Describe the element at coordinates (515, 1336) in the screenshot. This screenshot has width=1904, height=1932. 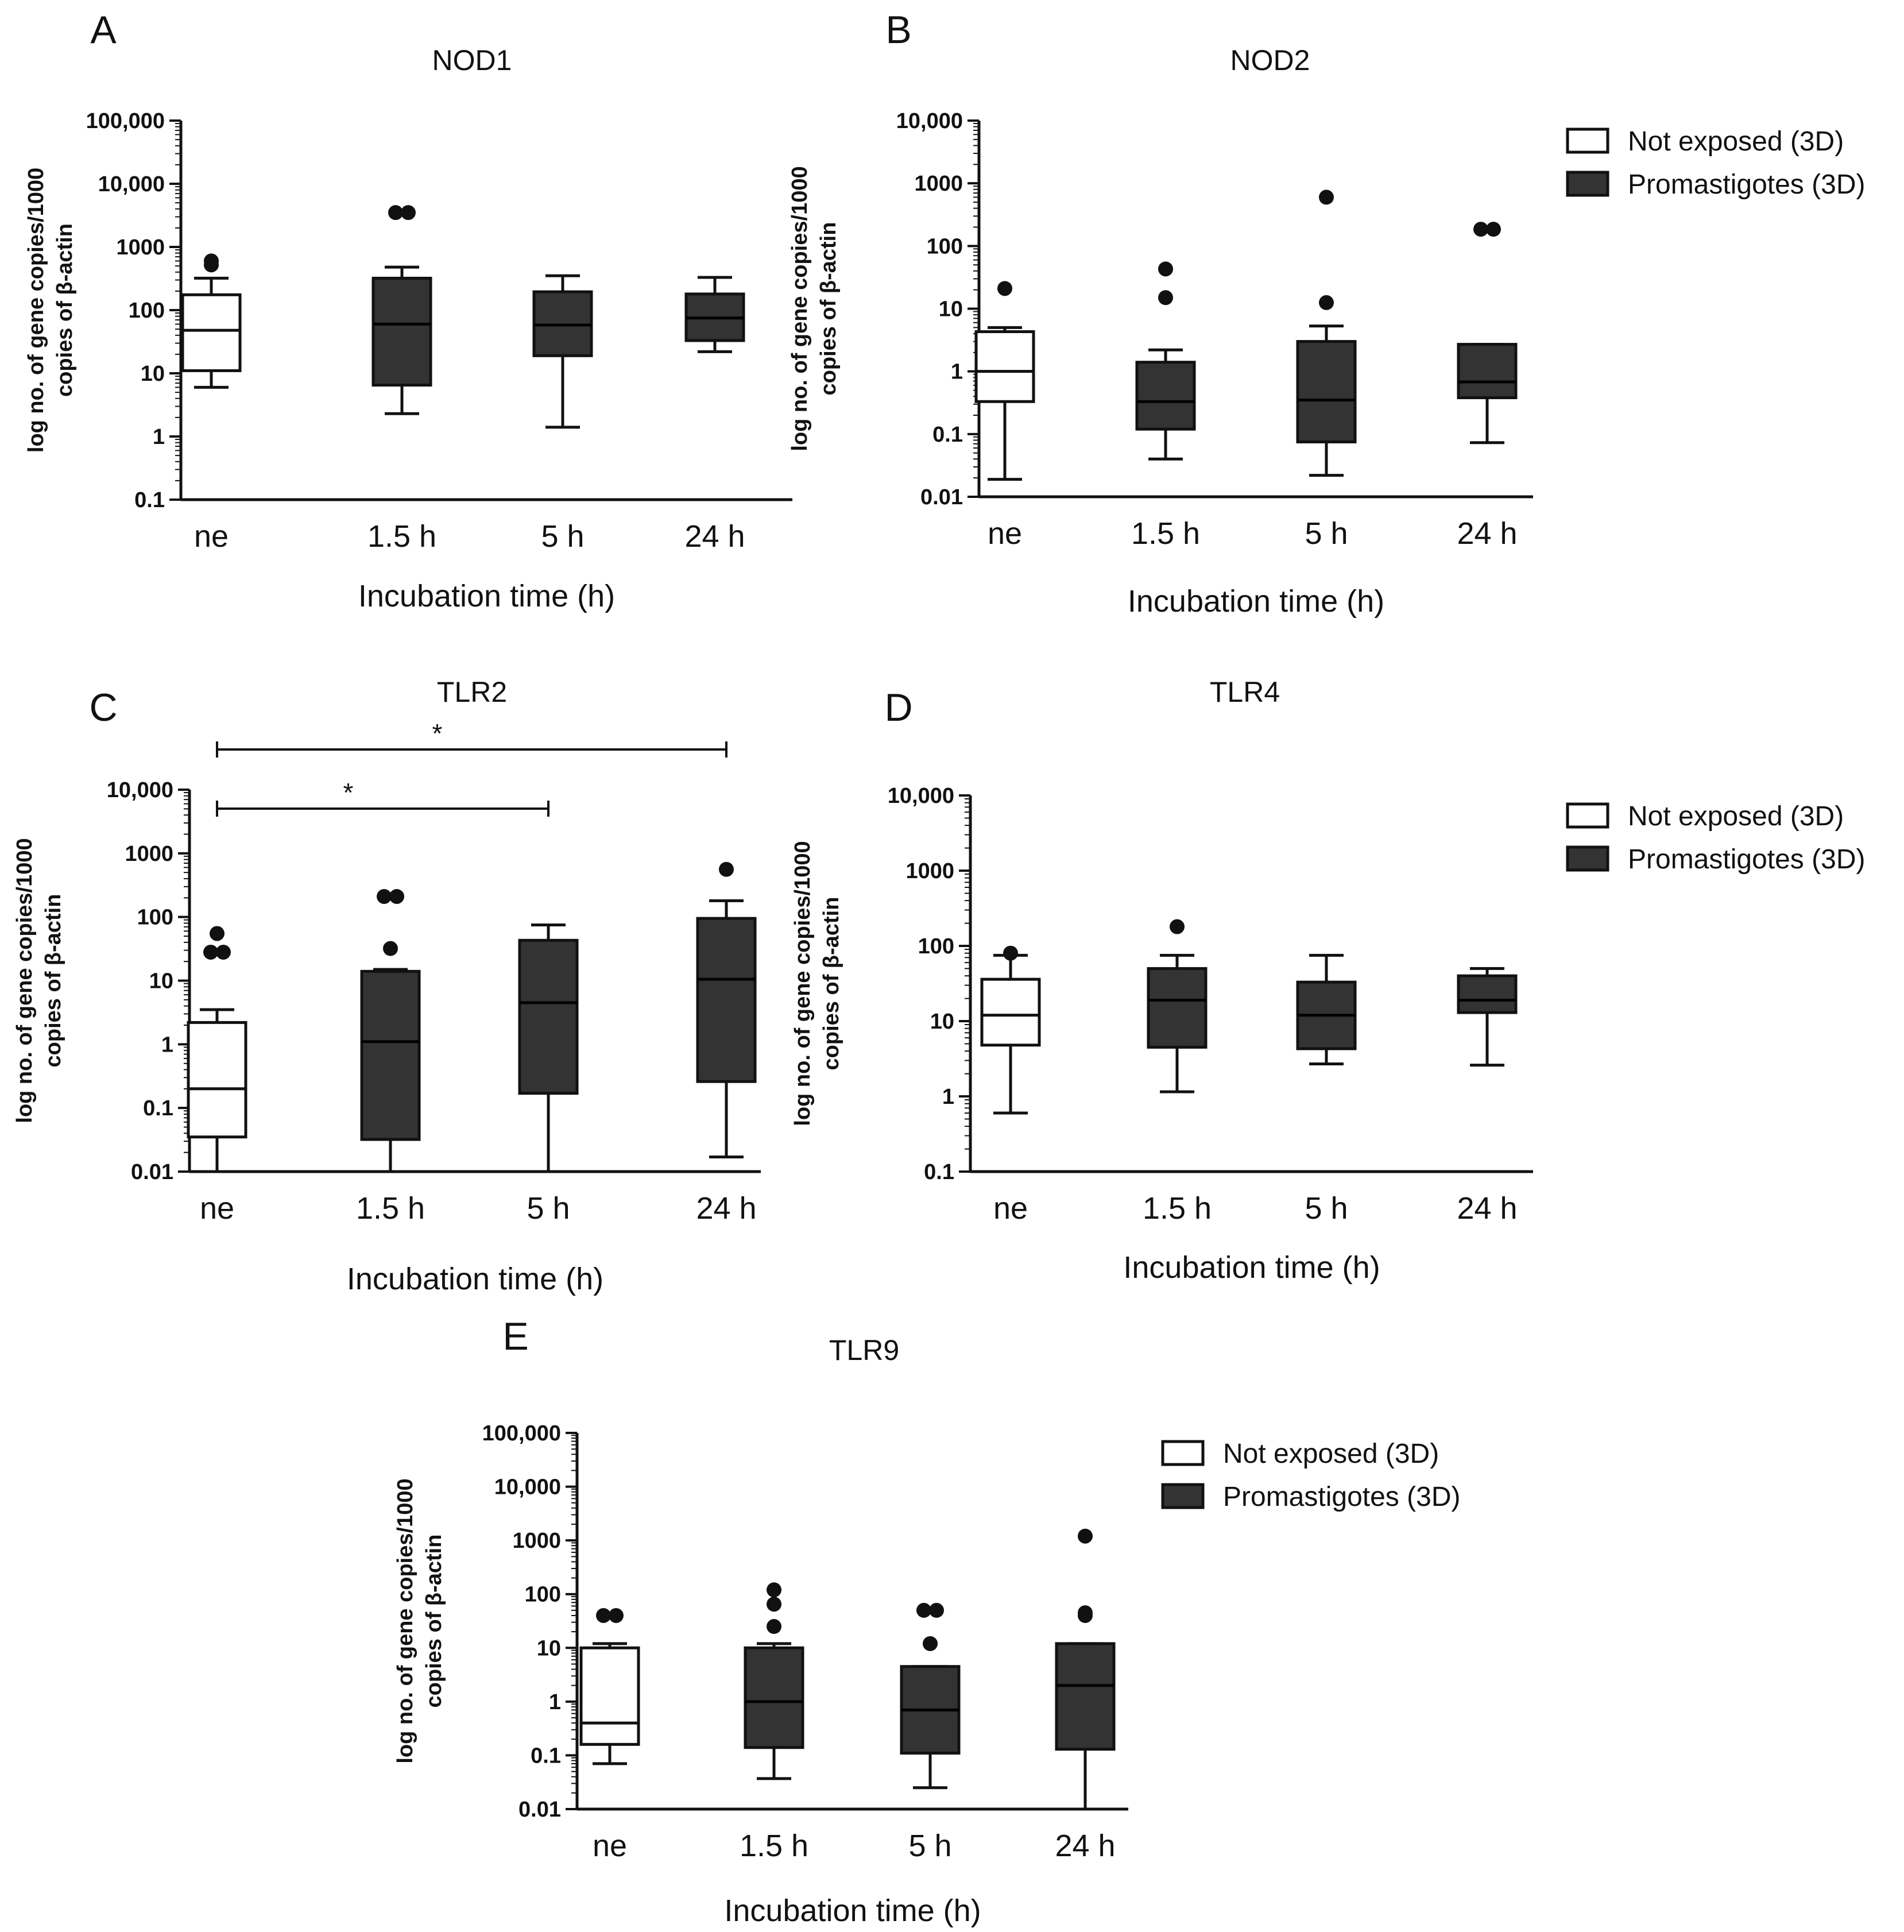
I see `panel-letter: E` at that location.